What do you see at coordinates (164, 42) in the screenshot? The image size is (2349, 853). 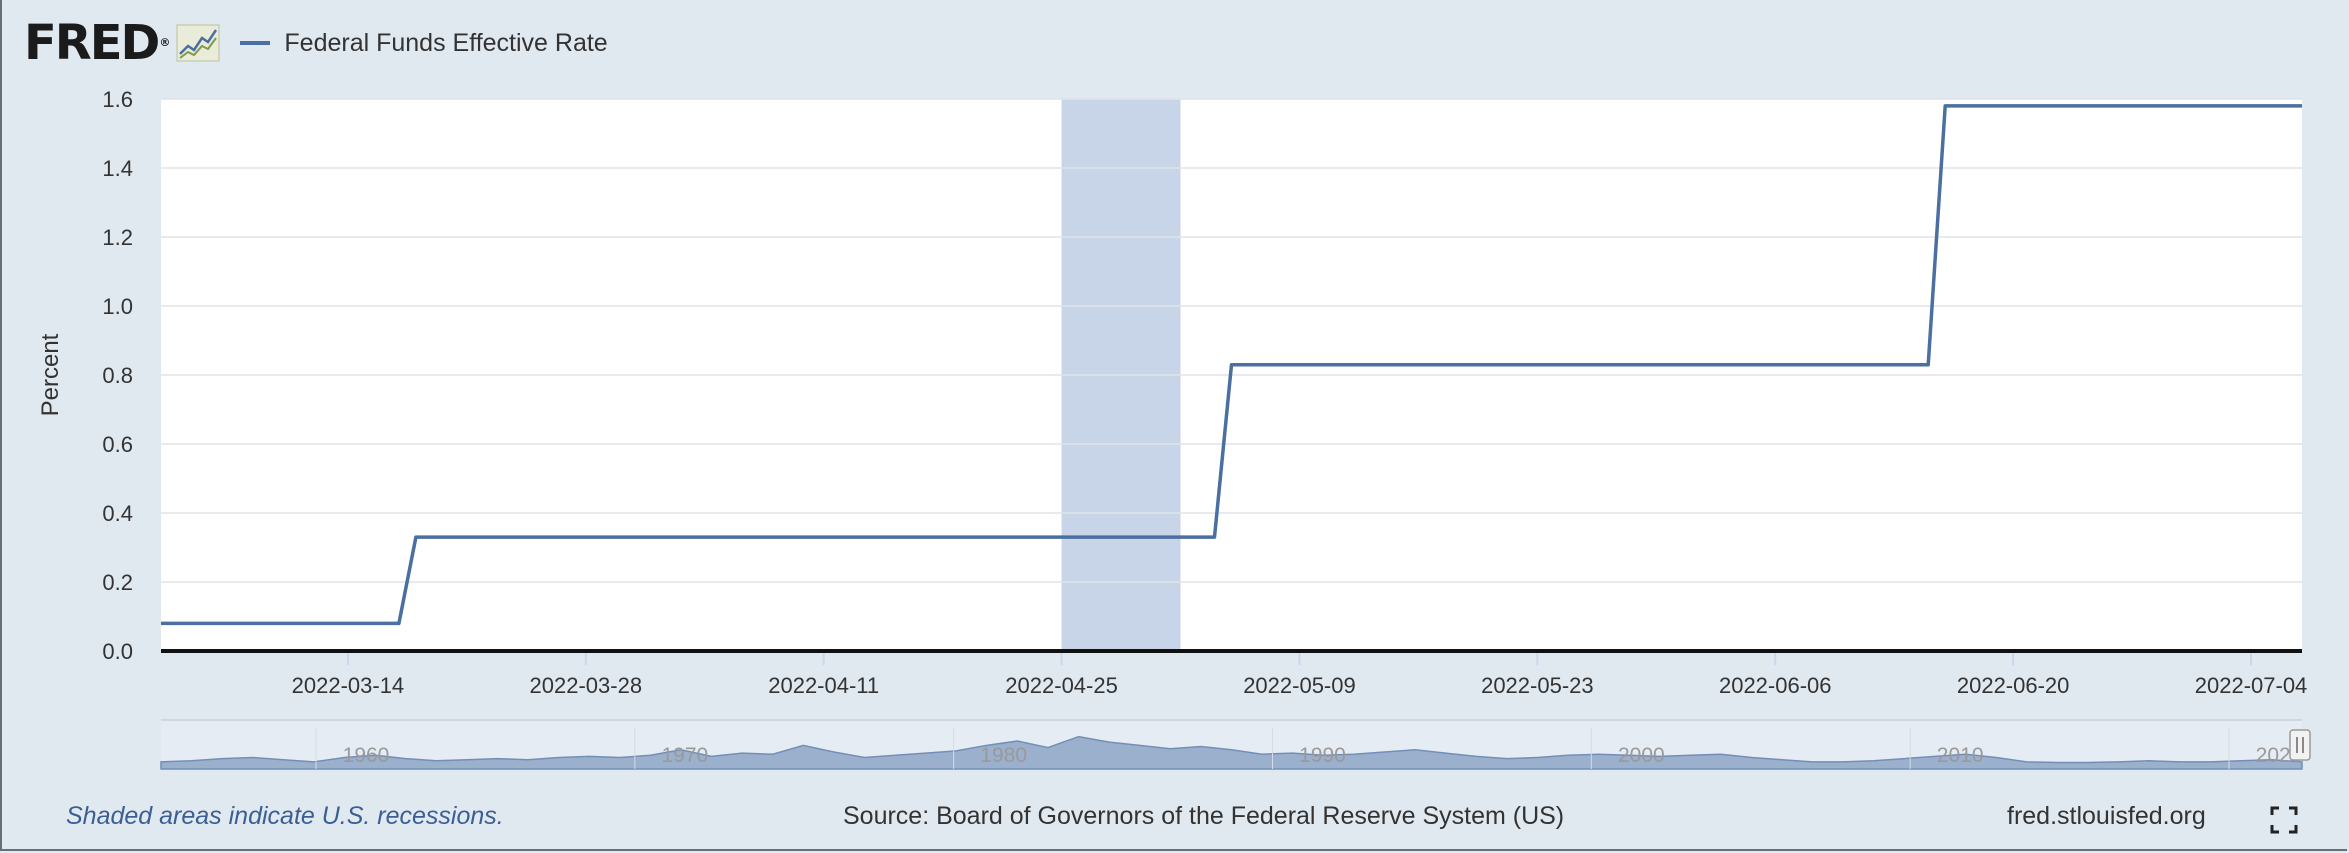 I see `logo-registered-mark: ®` at bounding box center [164, 42].